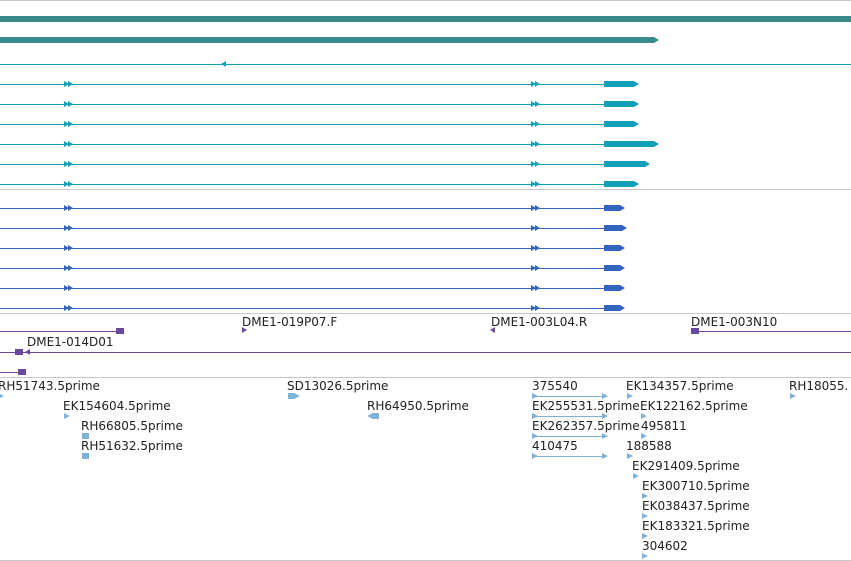 This screenshot has width=851, height=561. What do you see at coordinates (696, 526) in the screenshot?
I see `est-label: EK183321.5prime` at bounding box center [696, 526].